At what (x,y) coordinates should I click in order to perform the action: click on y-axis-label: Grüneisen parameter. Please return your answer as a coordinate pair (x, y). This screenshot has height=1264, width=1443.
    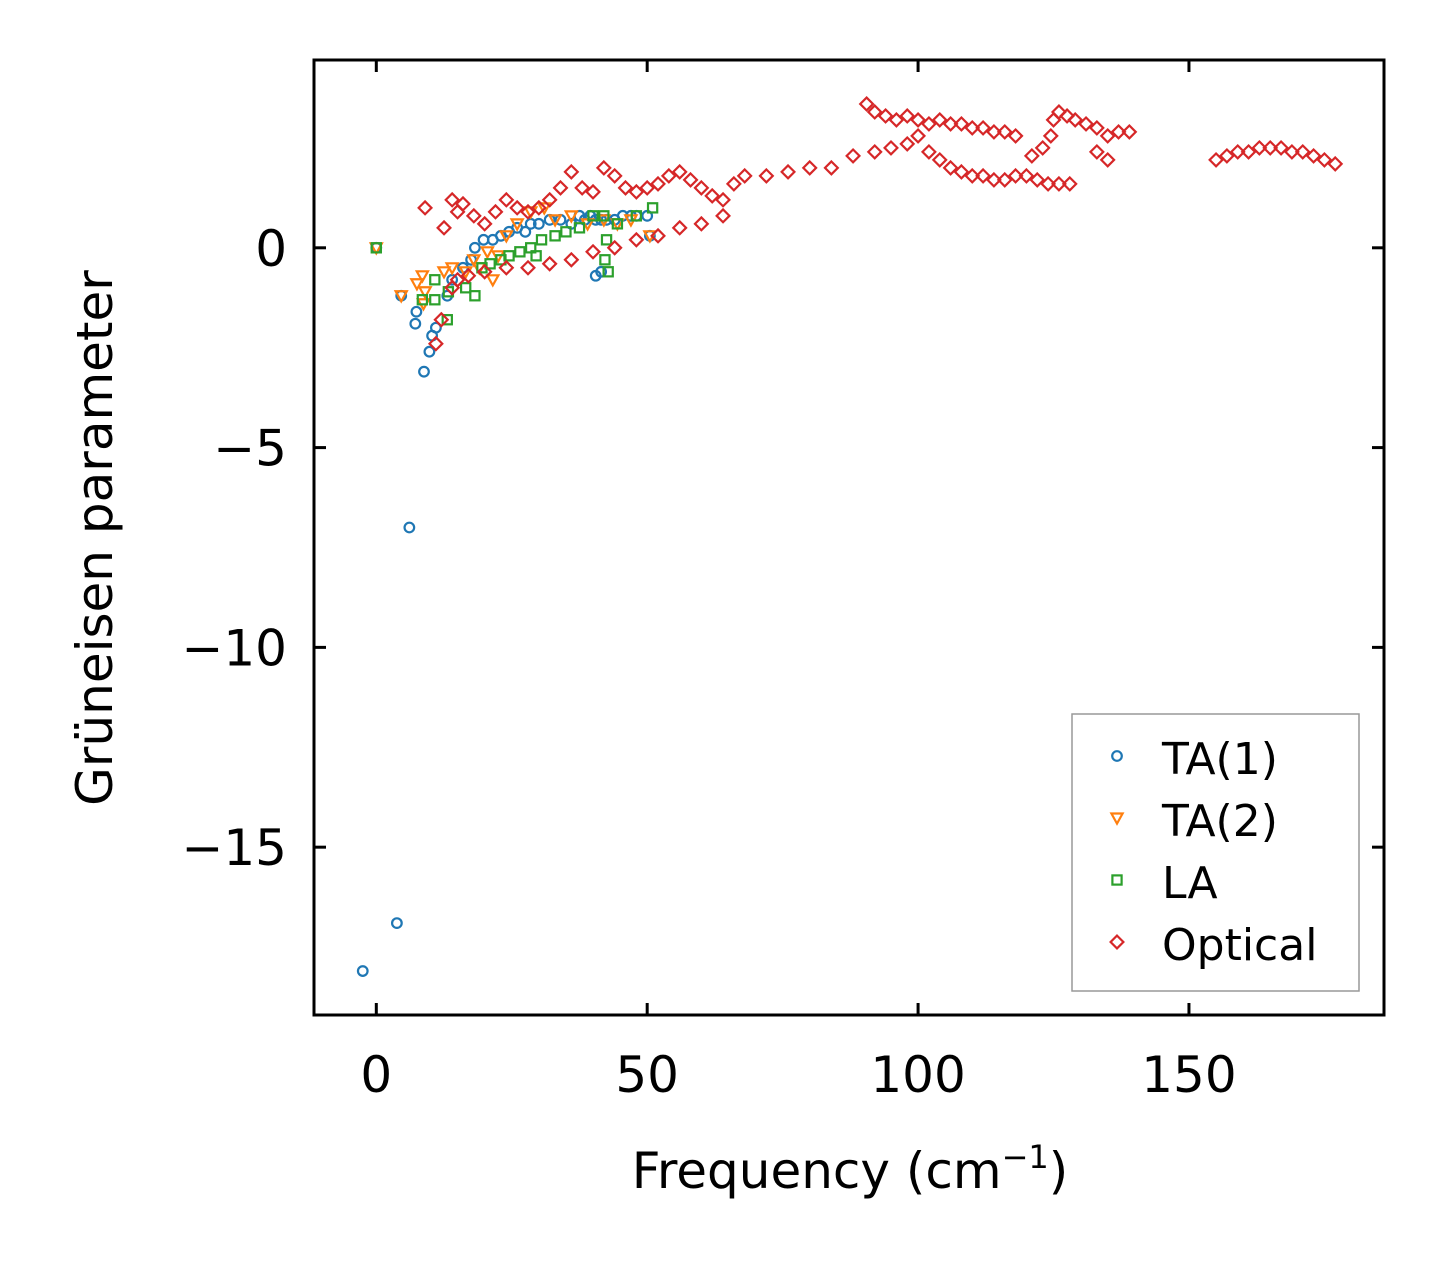
    Looking at the image, I should click on (95, 538).